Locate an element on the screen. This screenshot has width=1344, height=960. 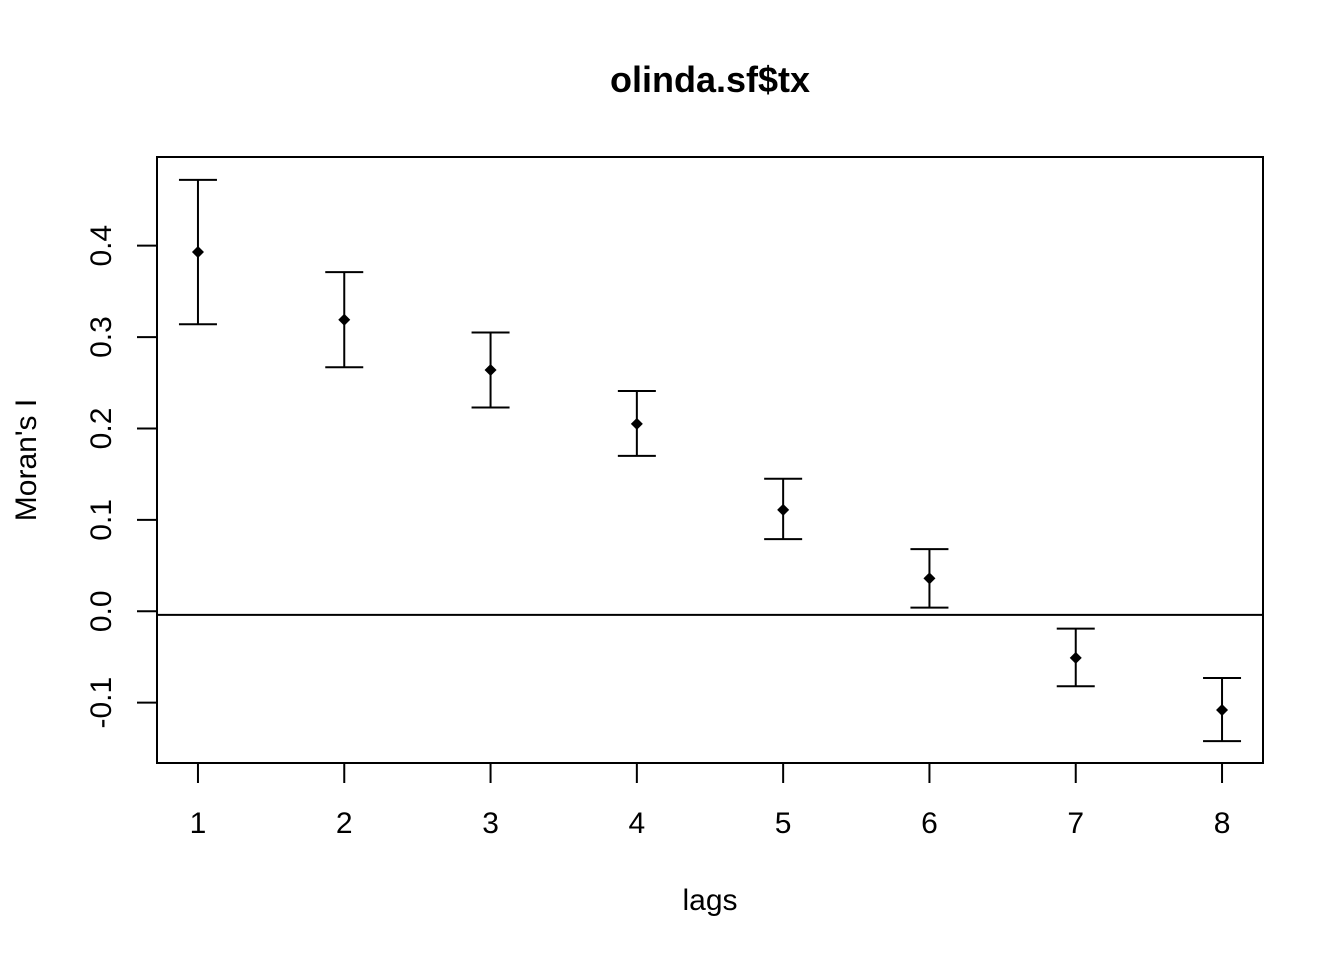
x-tick-label: 1 is located at coordinates (198, 823).